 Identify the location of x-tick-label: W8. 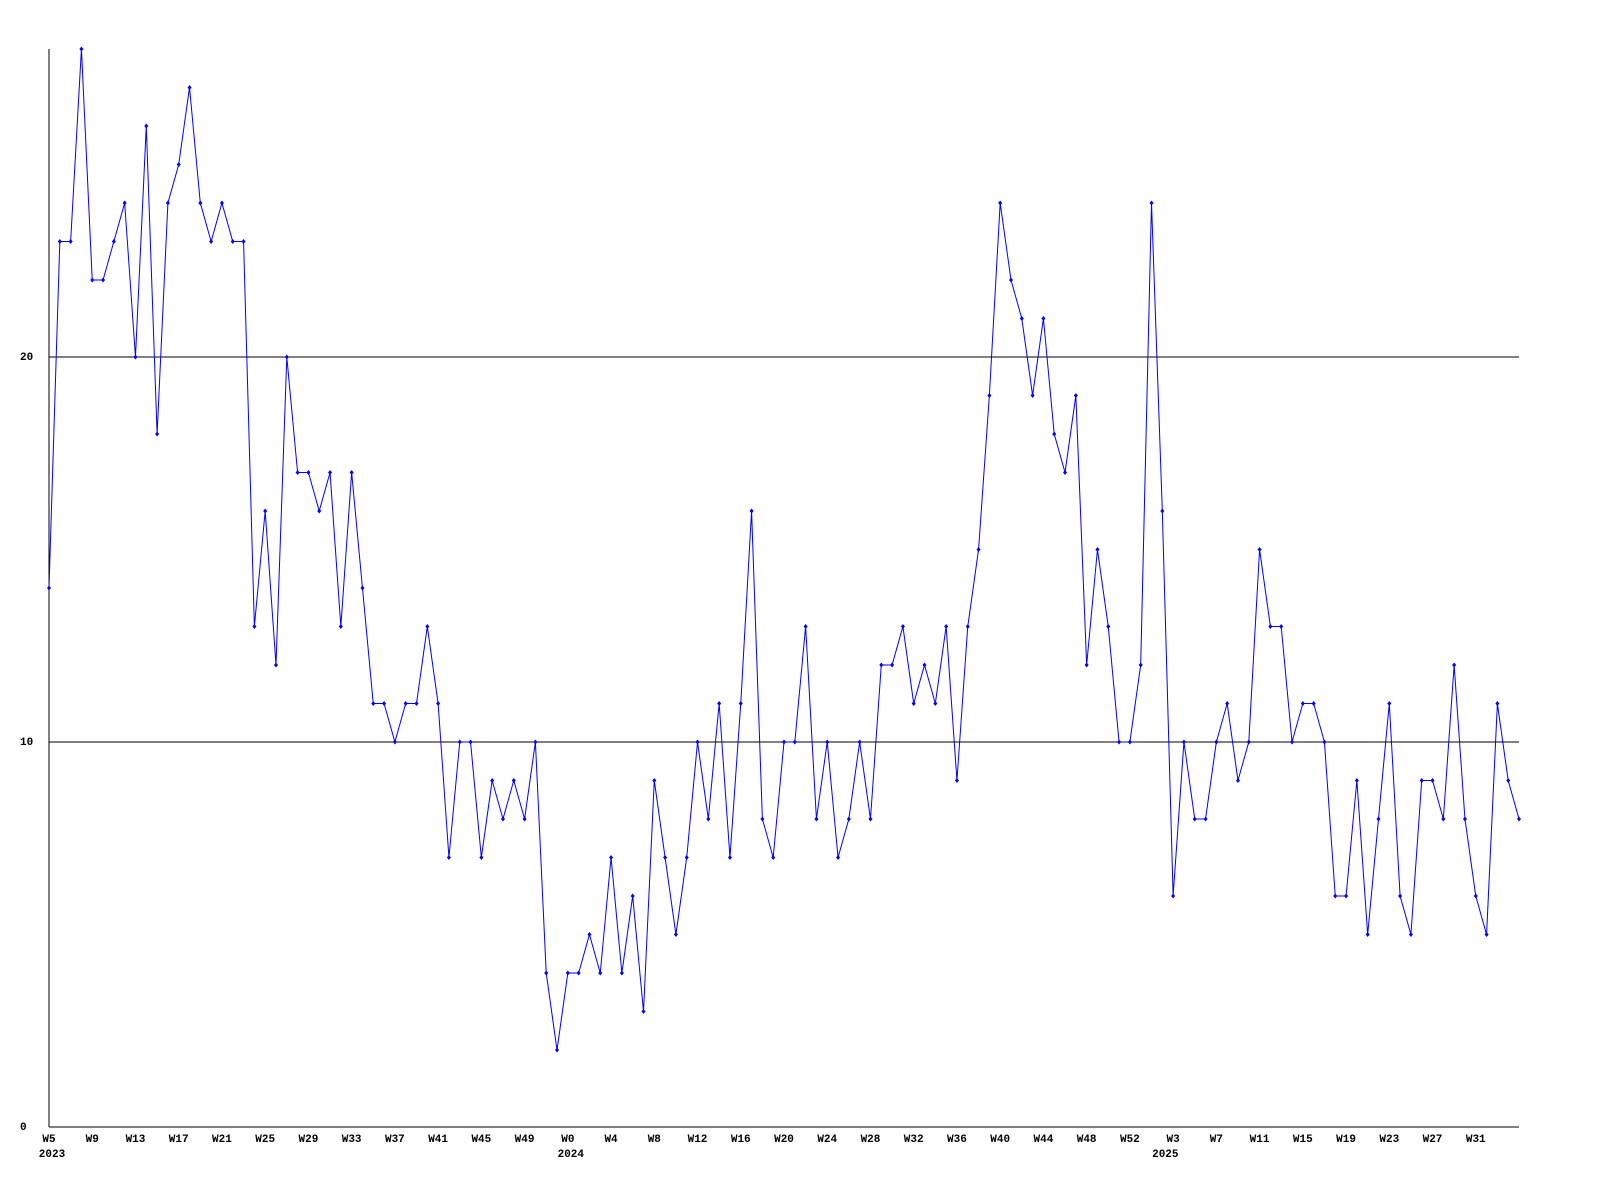
(655, 1140).